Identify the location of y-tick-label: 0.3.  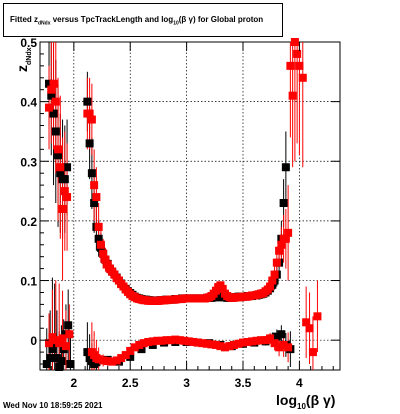
(28, 162).